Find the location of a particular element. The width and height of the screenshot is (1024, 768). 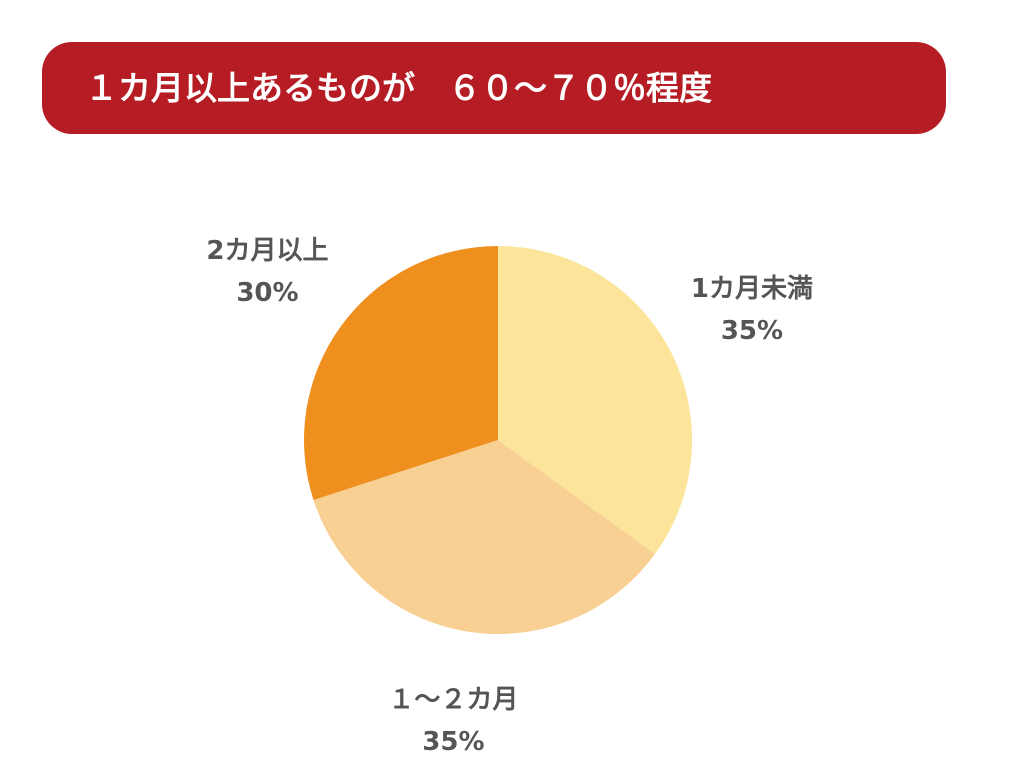

slice-category-label: 2カ月以上 is located at coordinates (267, 251).